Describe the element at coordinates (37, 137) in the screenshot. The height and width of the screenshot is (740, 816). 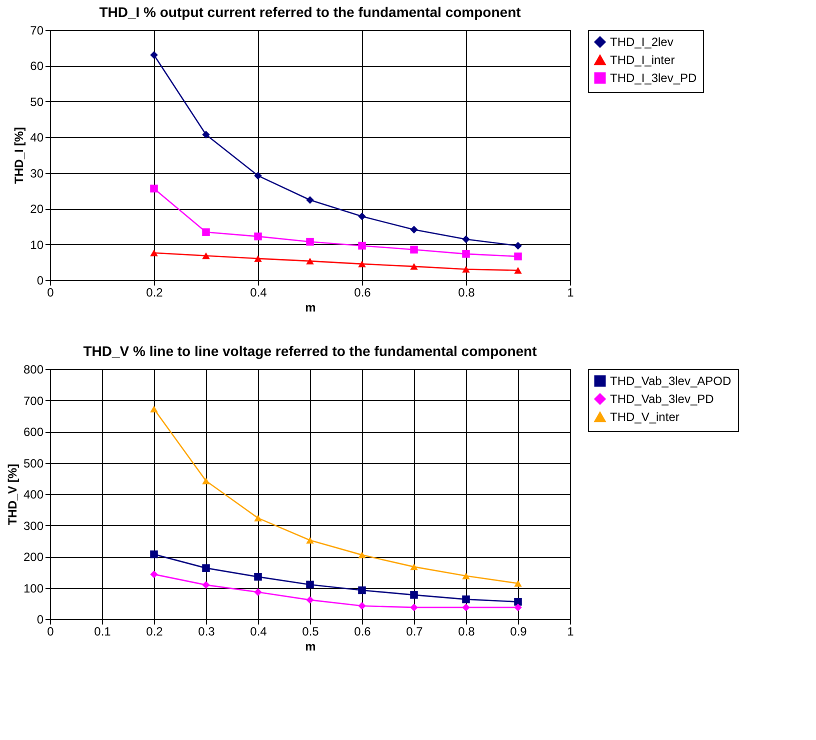
I see `y-tick-label: 40` at that location.